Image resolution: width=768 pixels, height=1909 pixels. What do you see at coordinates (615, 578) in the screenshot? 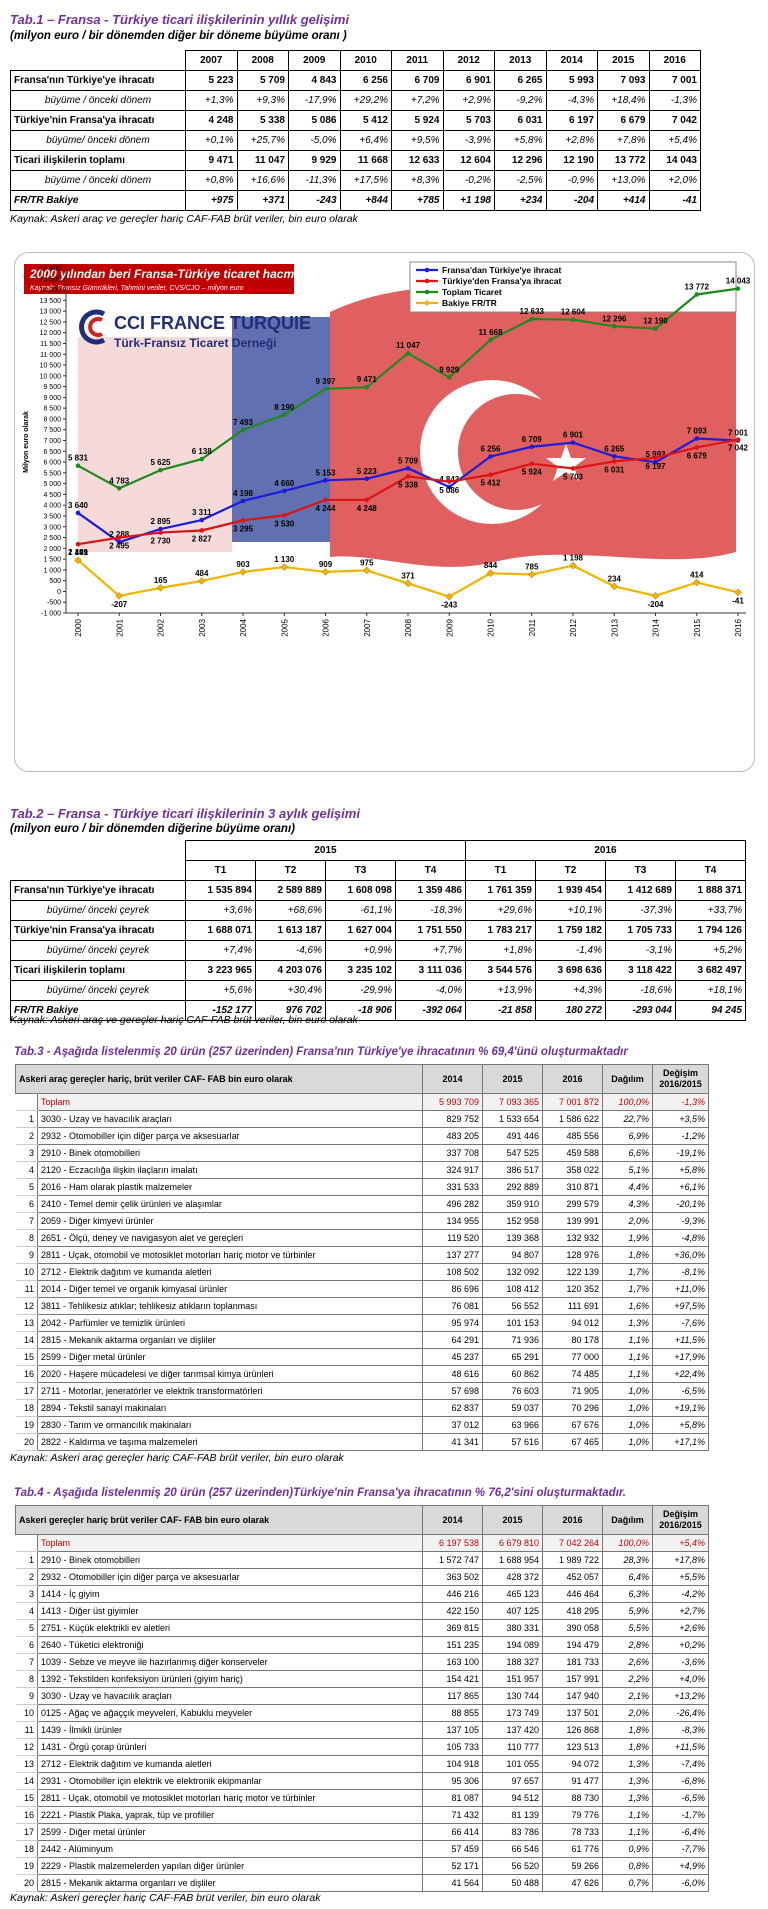
I see `data-label: 234` at bounding box center [615, 578].